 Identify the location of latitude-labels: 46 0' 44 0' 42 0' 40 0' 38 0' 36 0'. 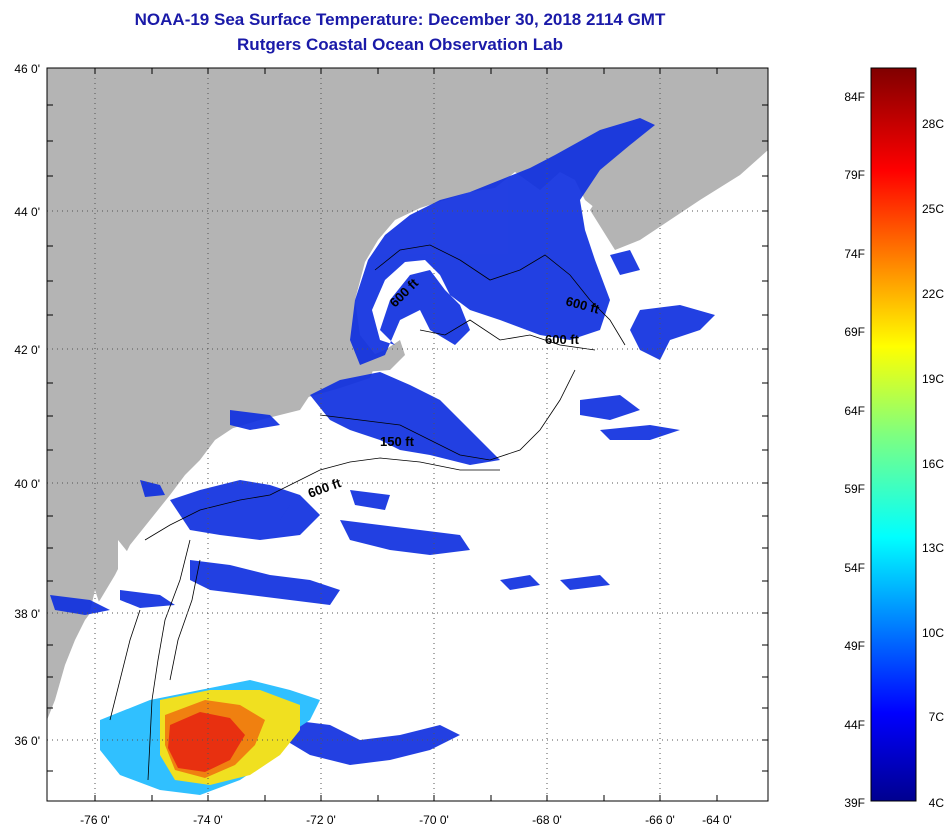
(27, 405).